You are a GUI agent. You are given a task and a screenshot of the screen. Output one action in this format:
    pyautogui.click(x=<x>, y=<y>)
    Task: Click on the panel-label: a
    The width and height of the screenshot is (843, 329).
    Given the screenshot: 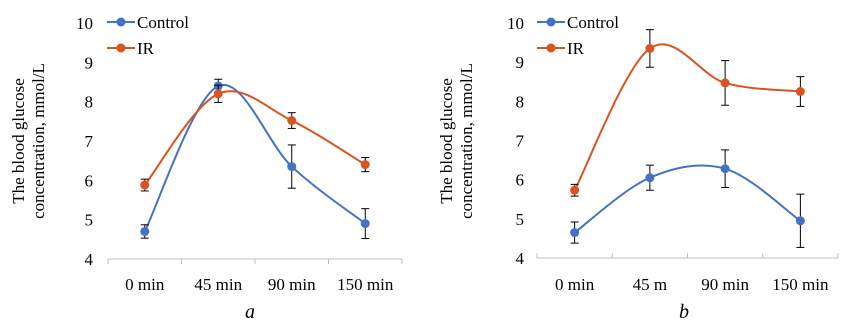 What is the action you would take?
    pyautogui.click(x=250, y=312)
    